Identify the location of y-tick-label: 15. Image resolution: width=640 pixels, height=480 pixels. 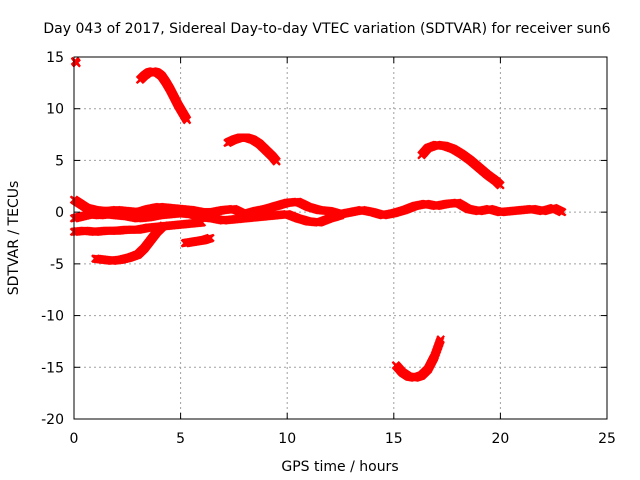
(55, 58).